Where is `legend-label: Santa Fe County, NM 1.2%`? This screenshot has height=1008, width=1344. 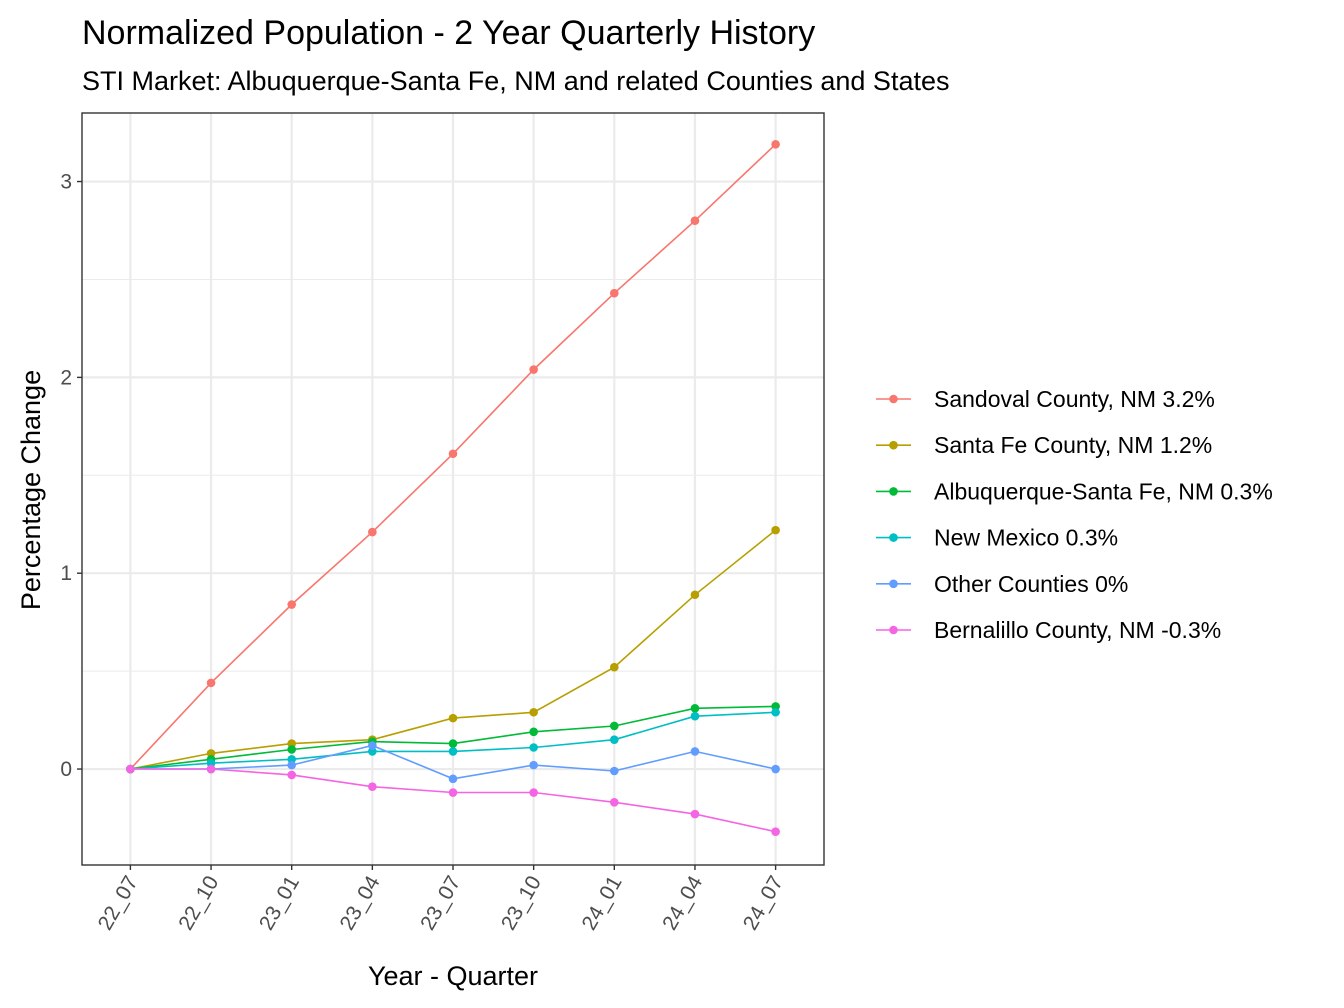 legend-label: Santa Fe County, NM 1.2% is located at coordinates (1073, 445).